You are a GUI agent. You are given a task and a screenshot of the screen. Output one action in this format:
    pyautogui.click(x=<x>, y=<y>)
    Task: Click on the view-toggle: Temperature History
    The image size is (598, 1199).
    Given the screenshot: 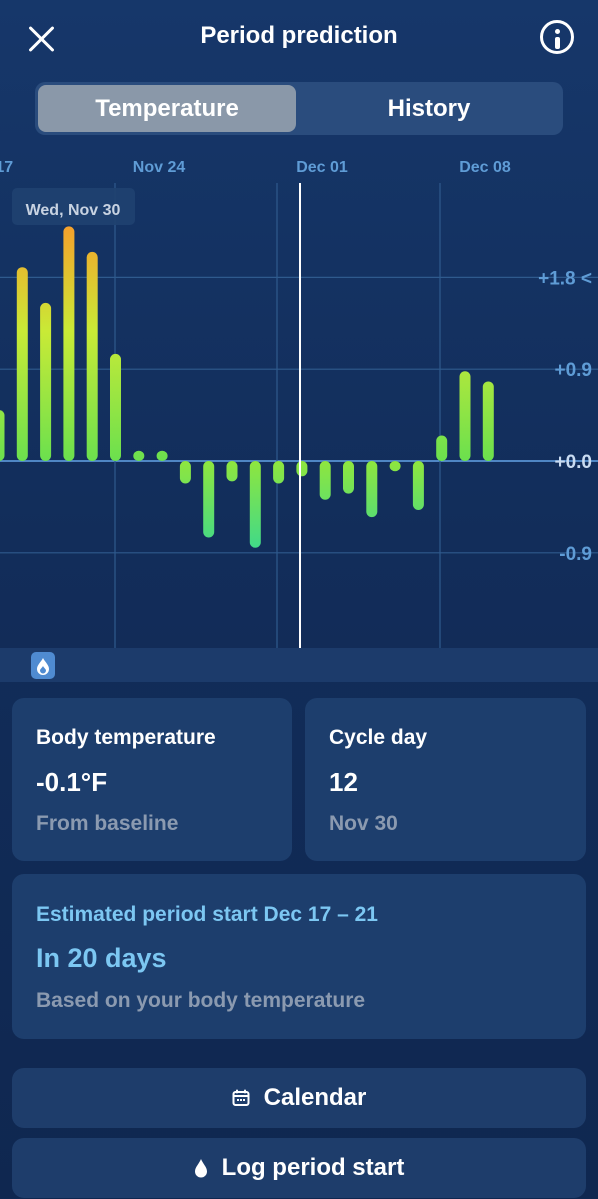 What is the action you would take?
    pyautogui.click(x=299, y=108)
    